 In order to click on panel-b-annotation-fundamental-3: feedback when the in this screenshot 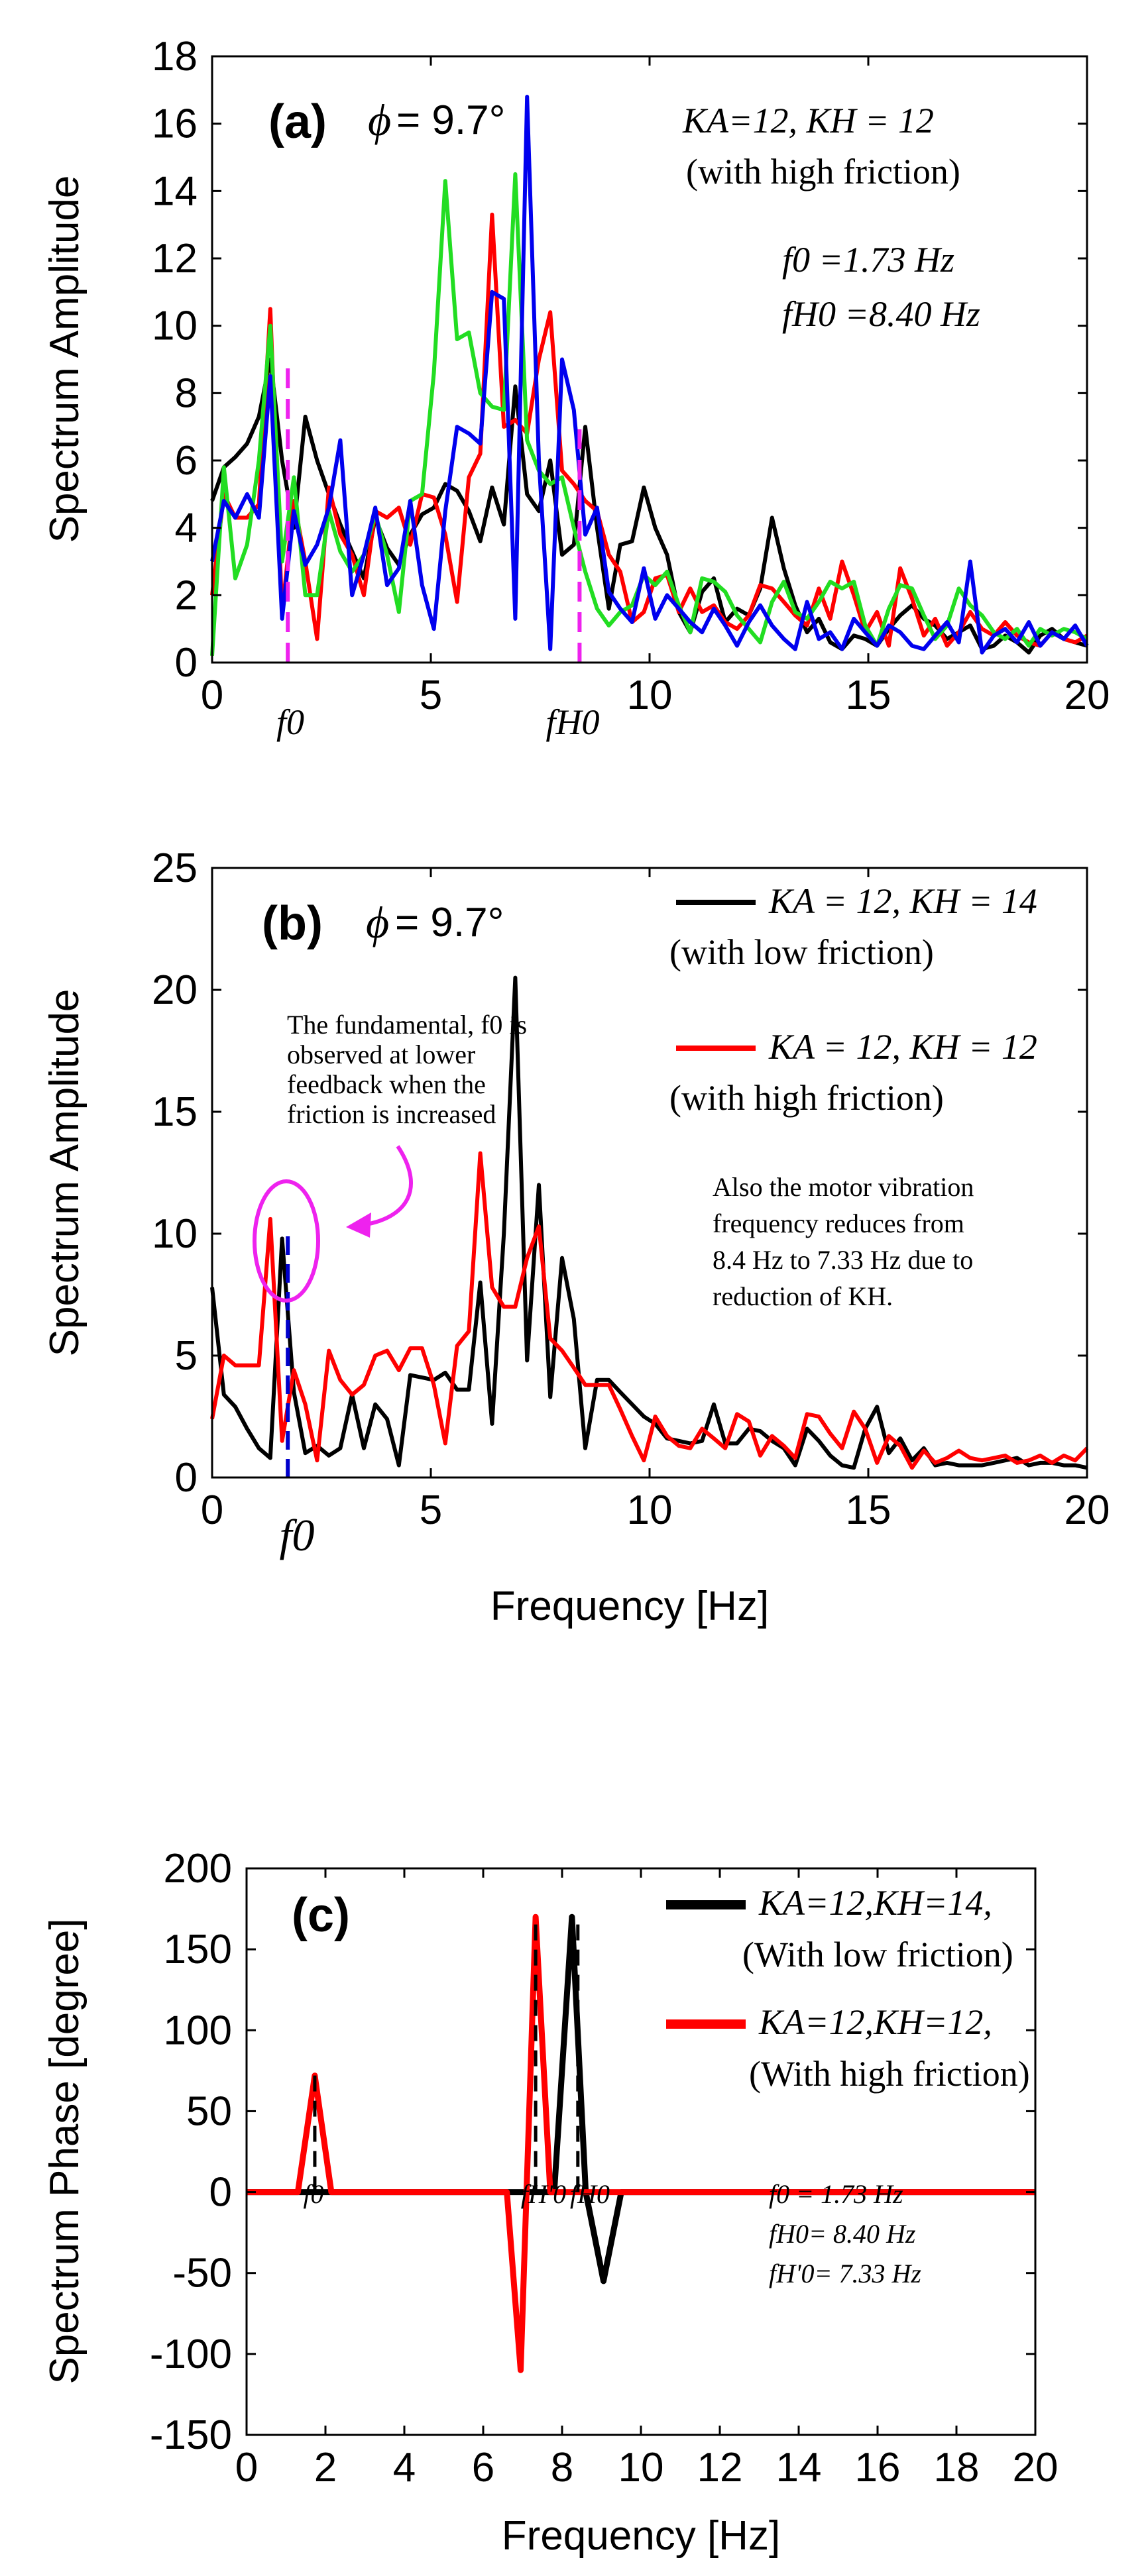, I will do `click(386, 1084)`.